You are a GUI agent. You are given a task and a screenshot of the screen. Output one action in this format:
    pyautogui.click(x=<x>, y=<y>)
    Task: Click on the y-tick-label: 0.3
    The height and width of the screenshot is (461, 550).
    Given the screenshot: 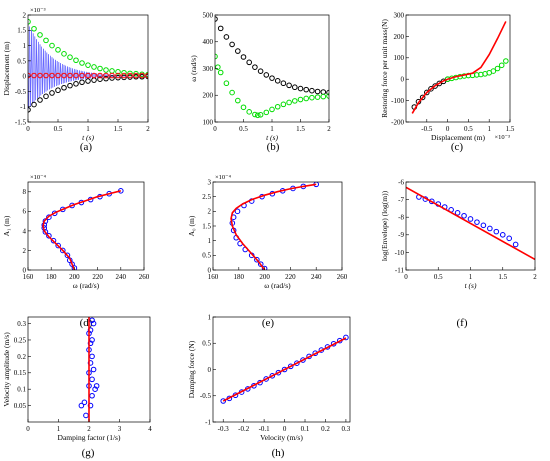 What is the action you would take?
    pyautogui.click(x=21, y=324)
    